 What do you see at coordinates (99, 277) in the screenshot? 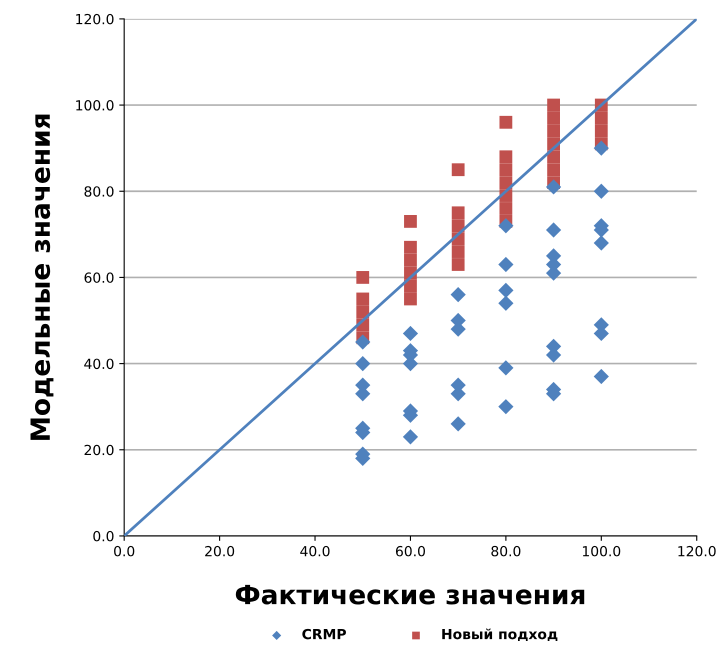
I see `y-tick-label: 60.0` at bounding box center [99, 277].